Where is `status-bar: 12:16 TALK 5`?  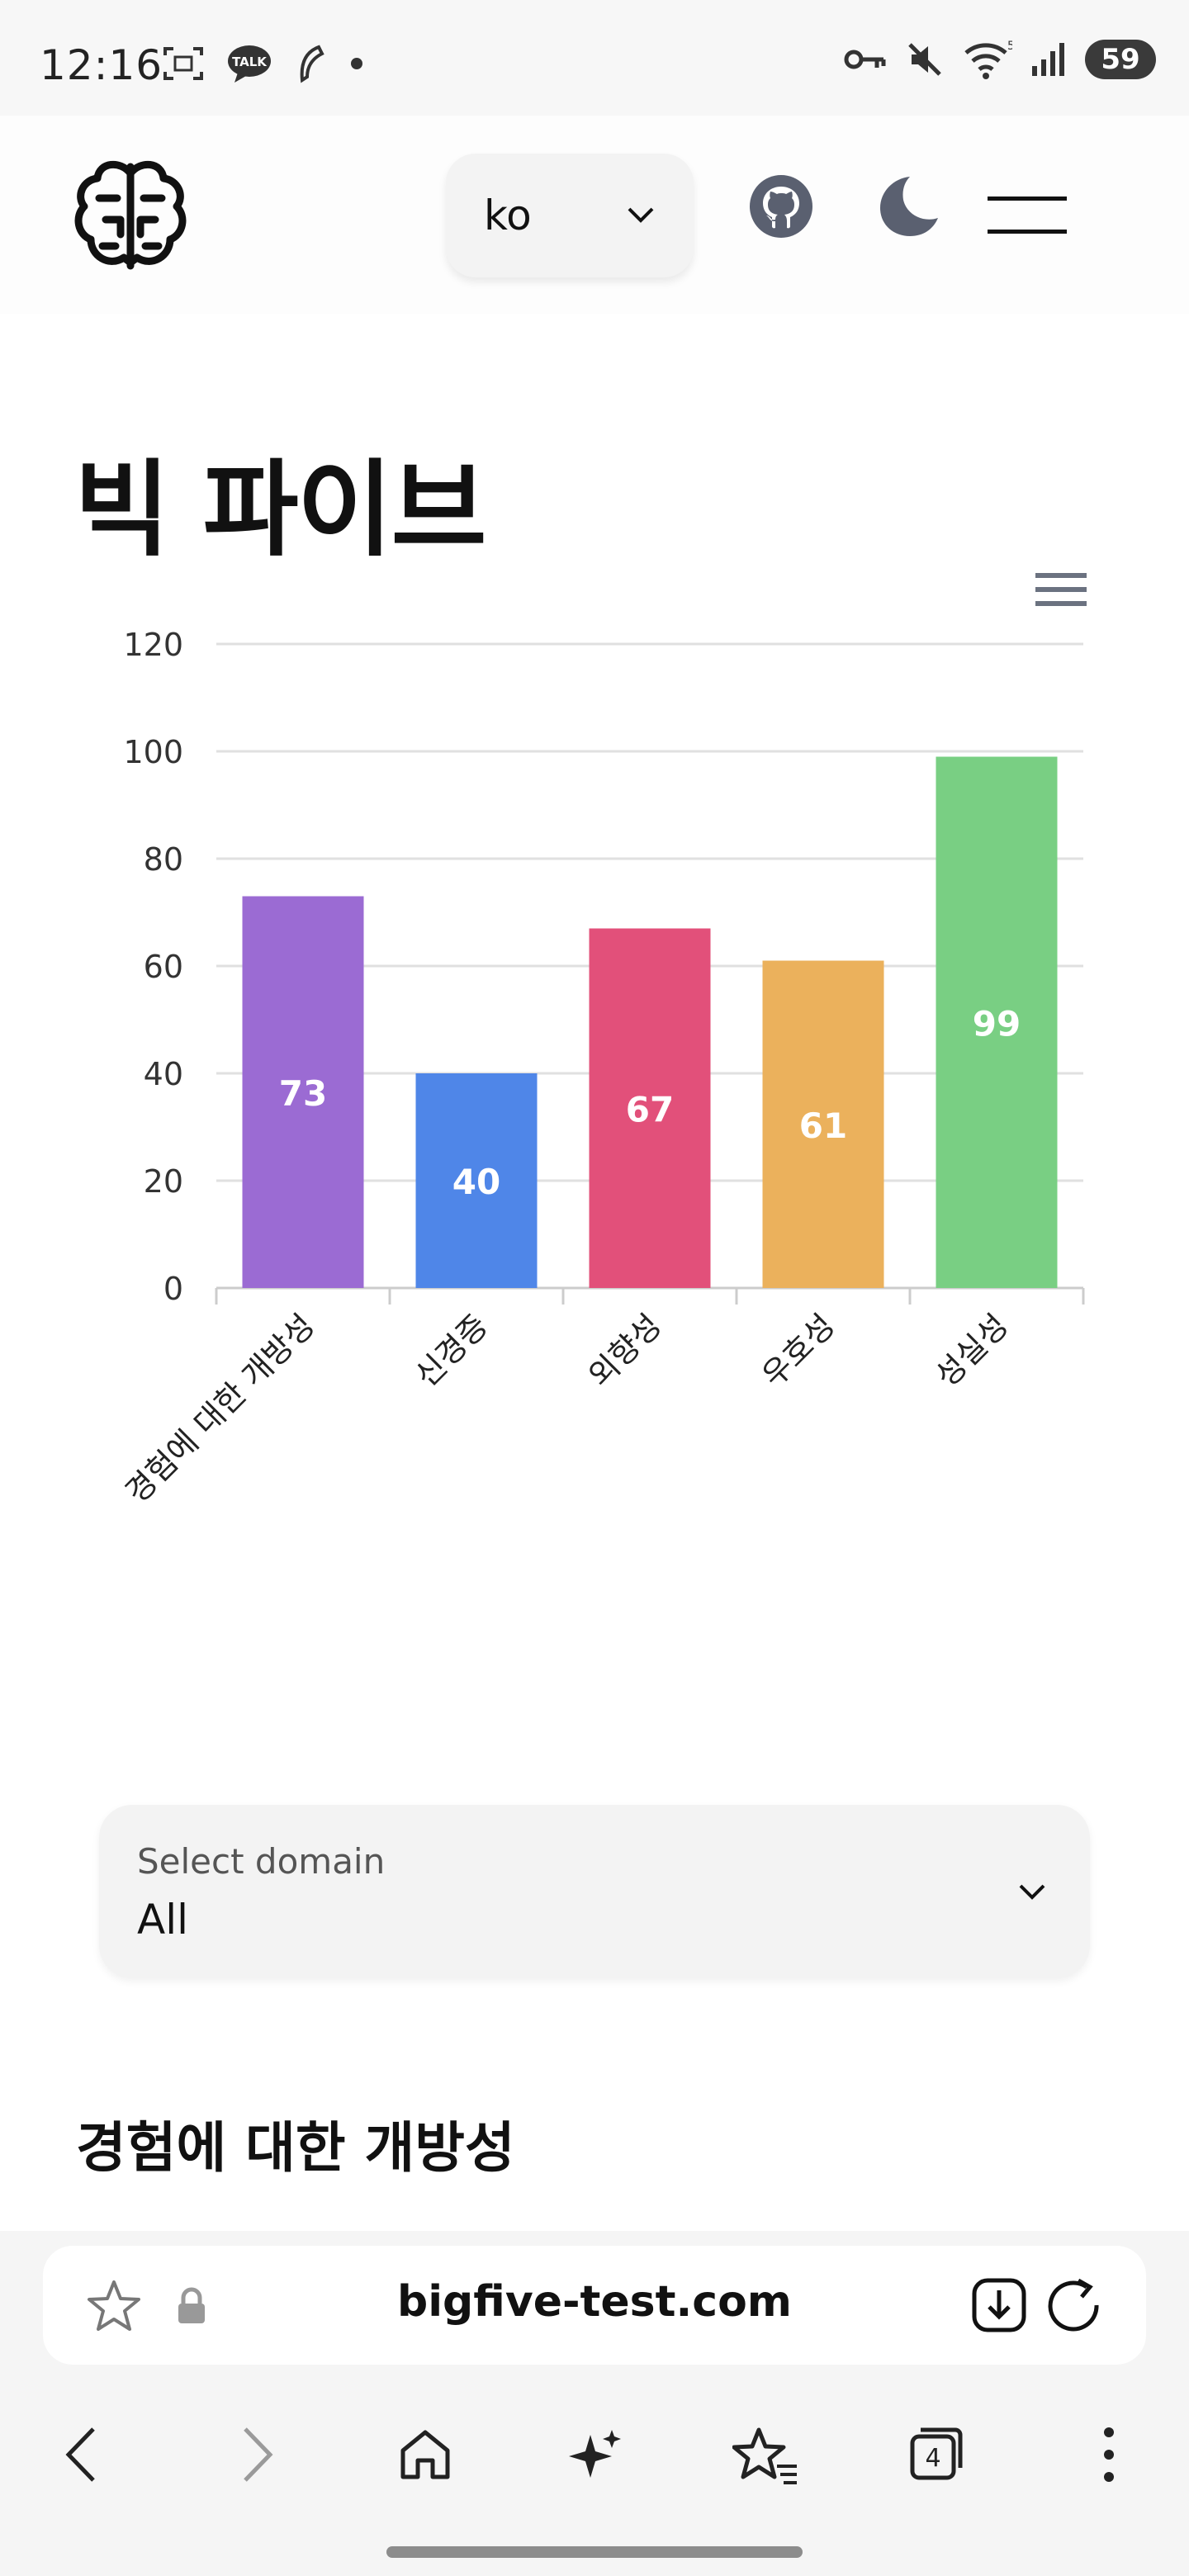
status-bar: 12:16 TALK 5 is located at coordinates (594, 58).